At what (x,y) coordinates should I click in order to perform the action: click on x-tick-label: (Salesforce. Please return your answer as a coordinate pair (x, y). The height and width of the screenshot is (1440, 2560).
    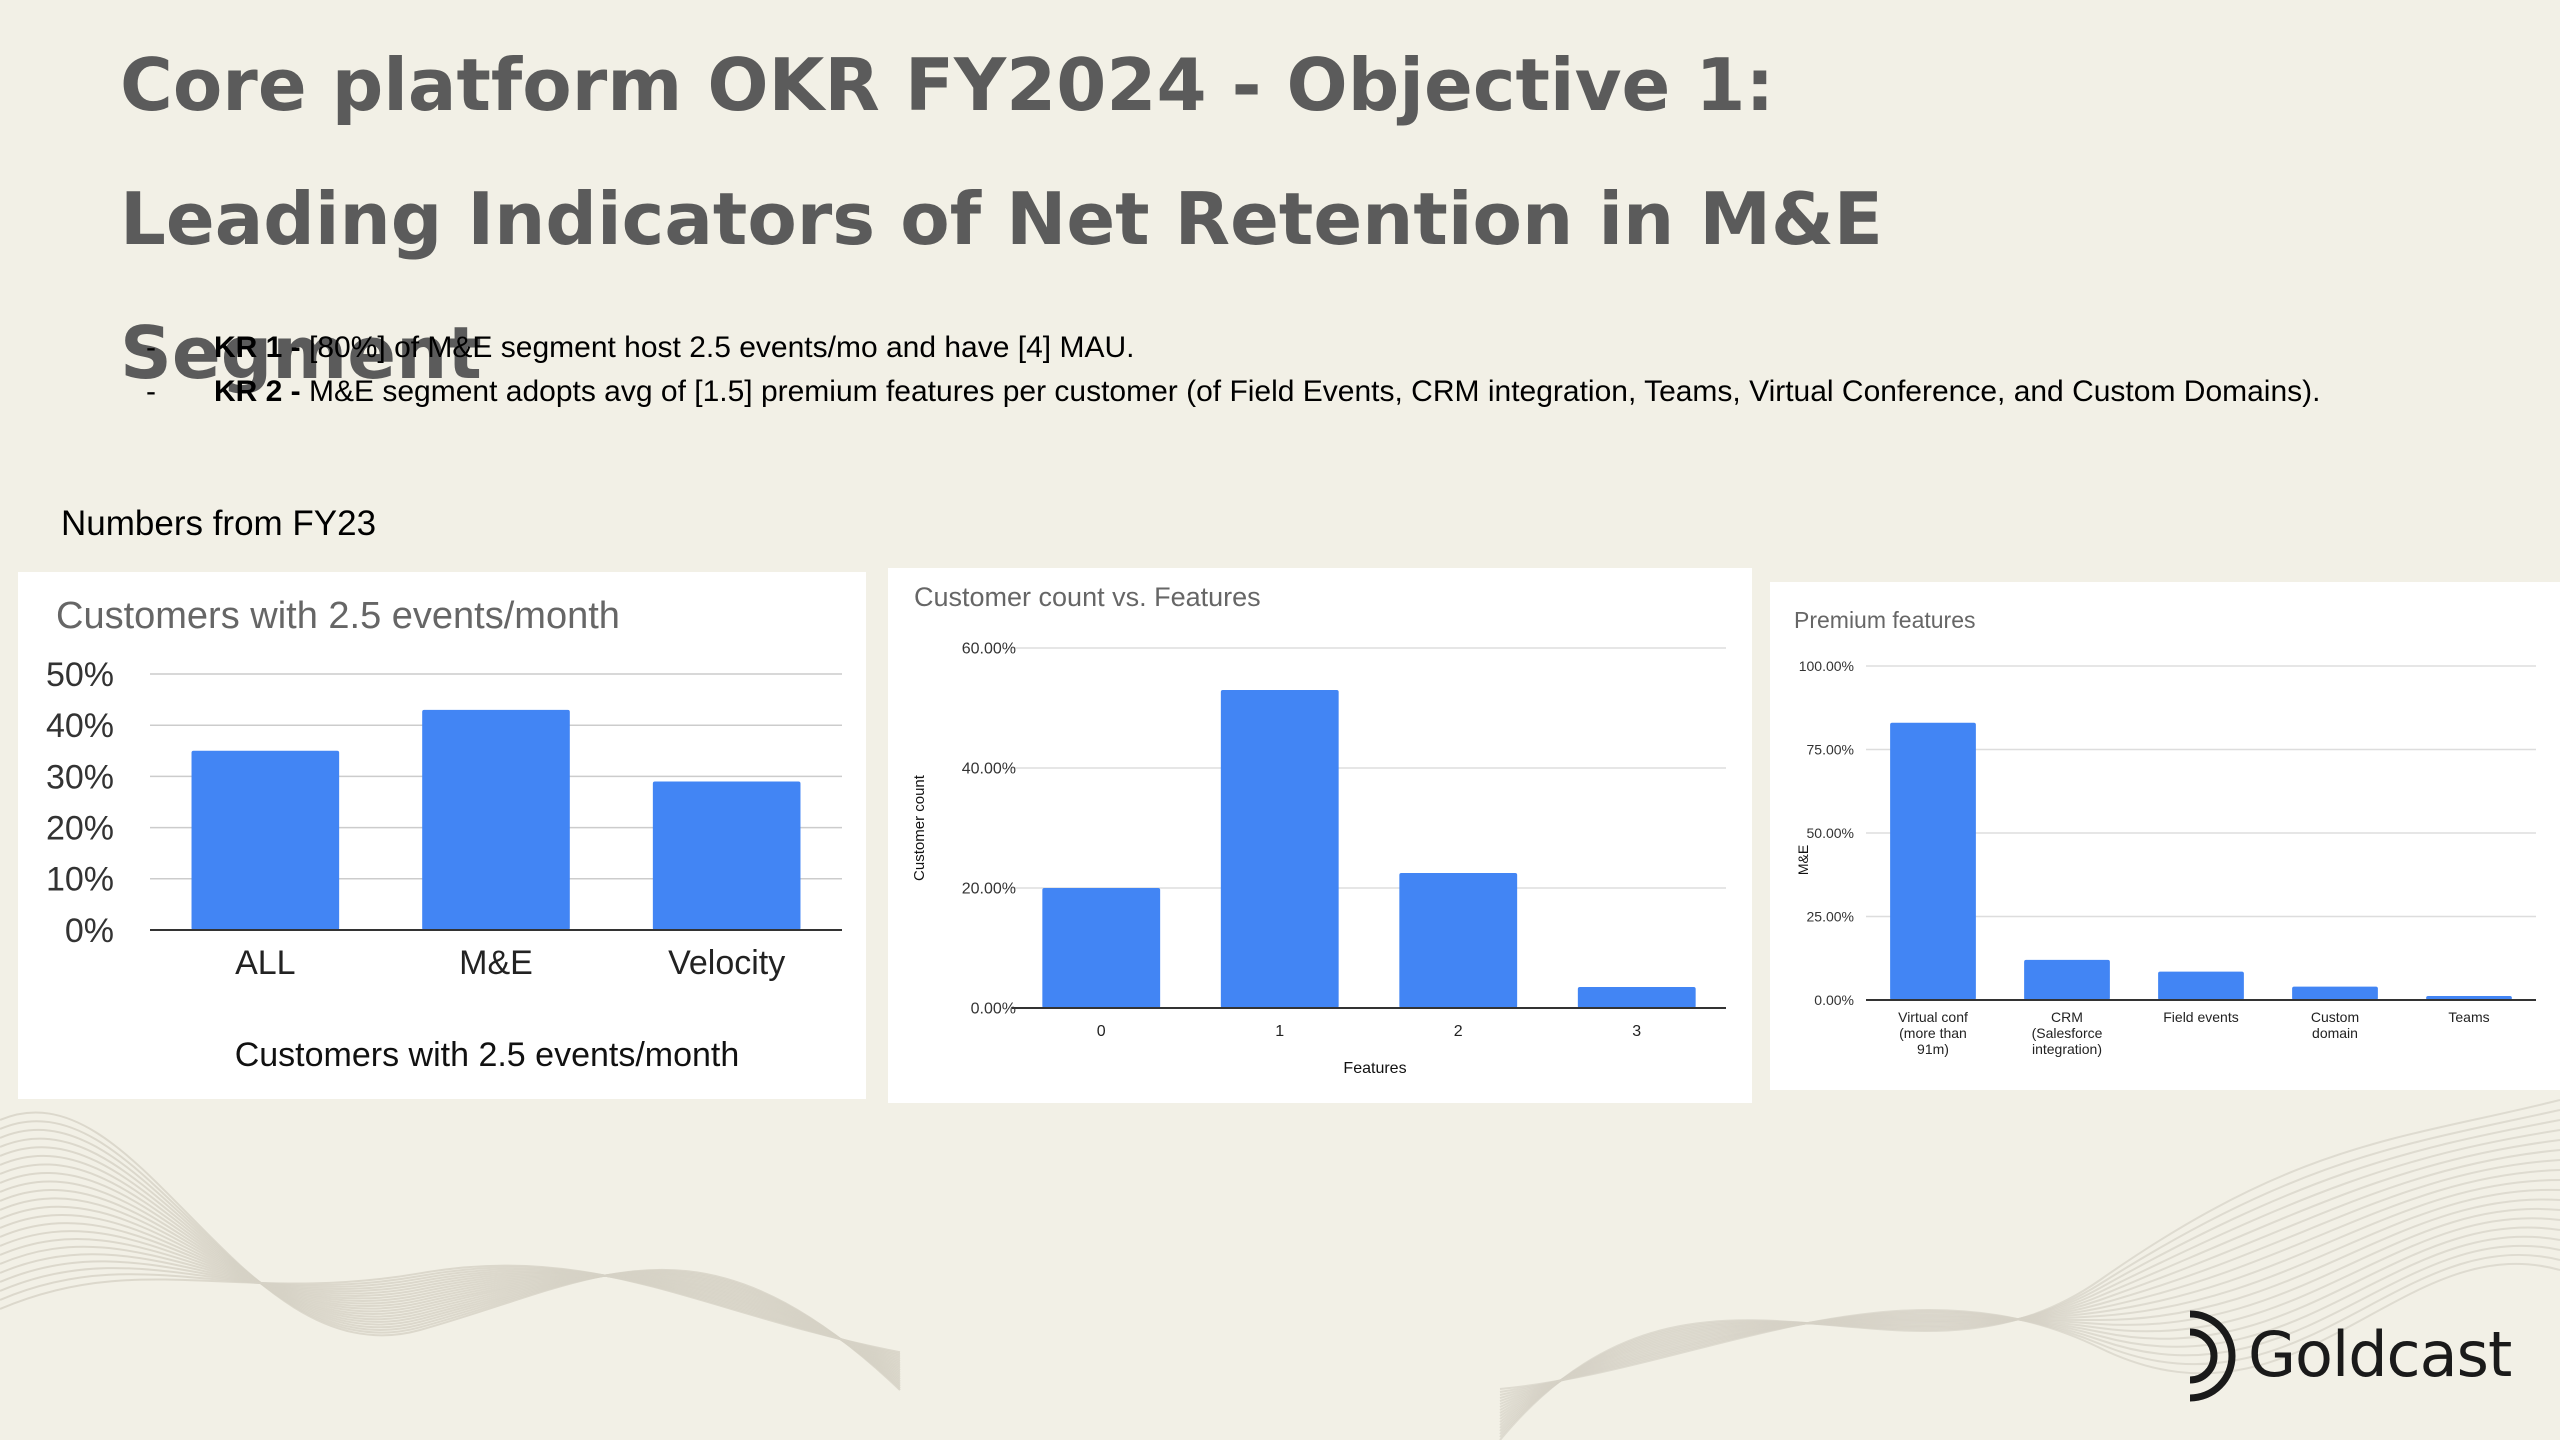
    Looking at the image, I should click on (2067, 1033).